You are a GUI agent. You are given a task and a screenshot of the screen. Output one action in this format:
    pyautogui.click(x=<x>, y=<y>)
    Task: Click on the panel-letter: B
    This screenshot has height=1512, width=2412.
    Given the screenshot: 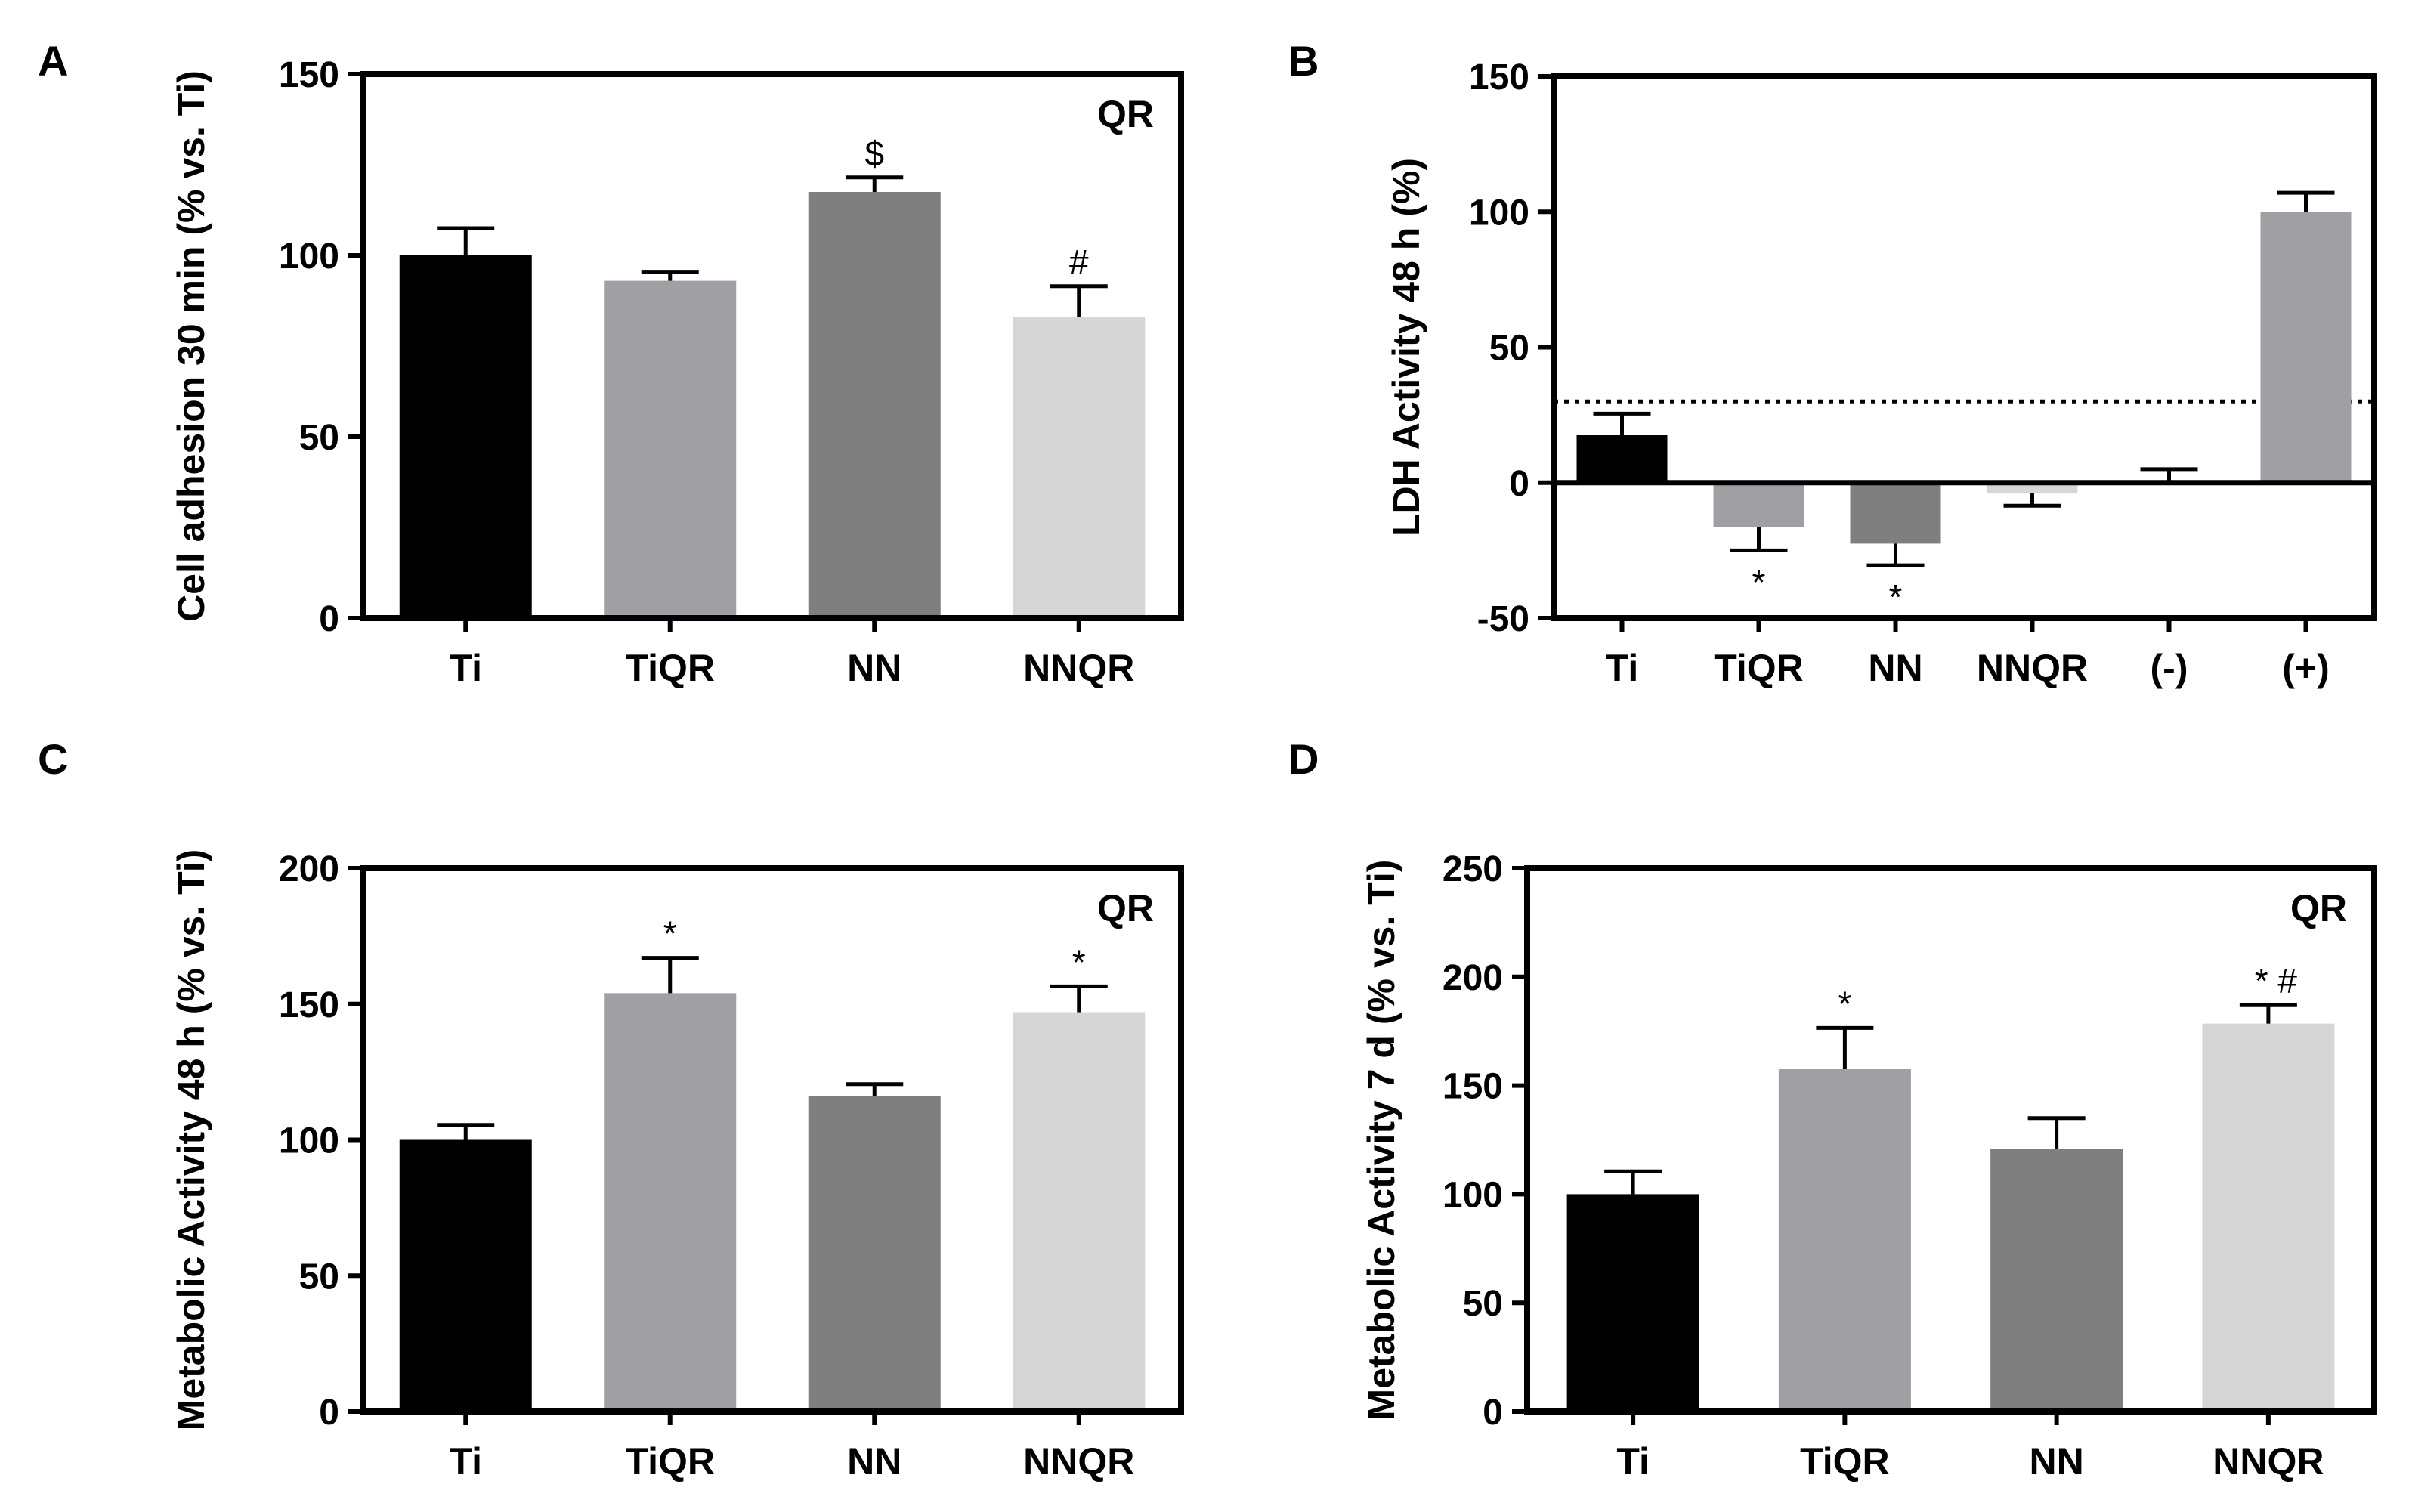 What is the action you would take?
    pyautogui.click(x=1303, y=61)
    